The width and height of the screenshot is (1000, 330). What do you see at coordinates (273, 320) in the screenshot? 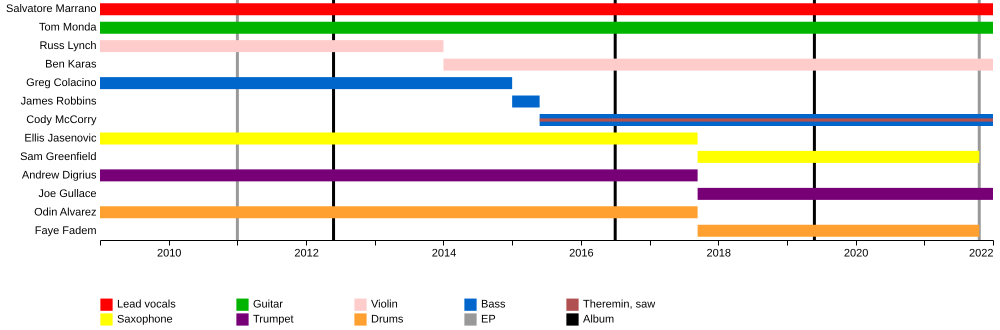
I see `legend-label: Trumpet` at bounding box center [273, 320].